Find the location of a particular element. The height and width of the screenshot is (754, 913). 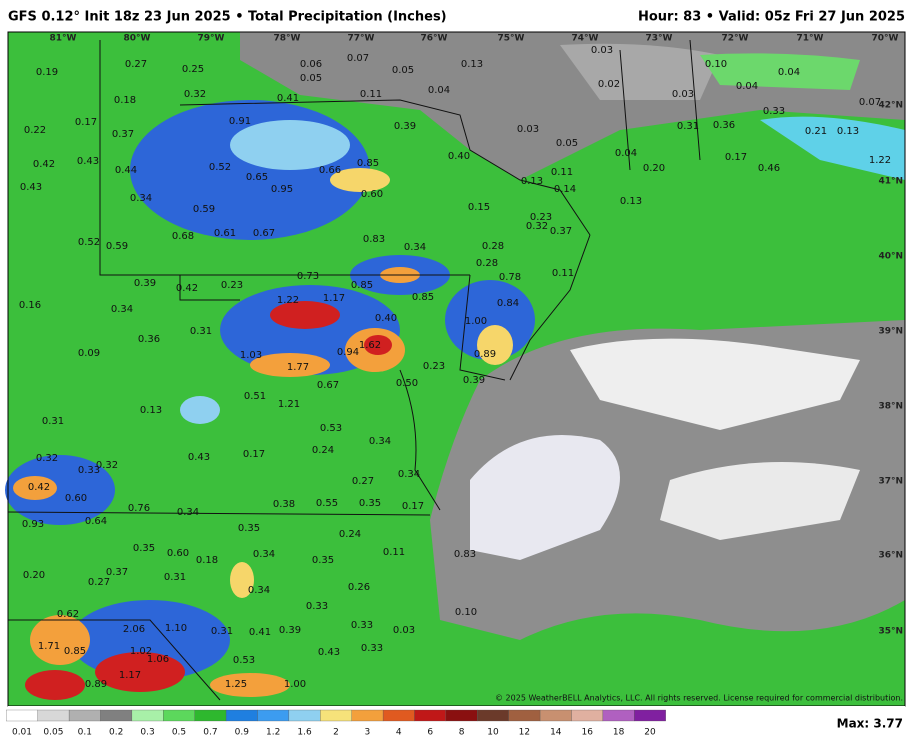

precip-value: 1.03 is located at coordinates (251, 355).